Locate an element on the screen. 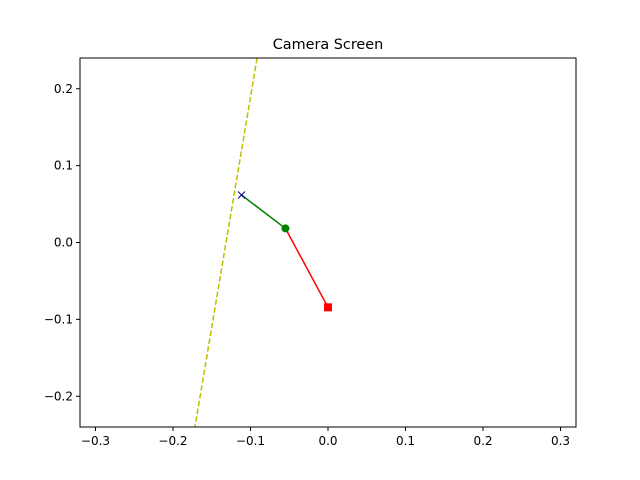  x-tick-label: 0.1 is located at coordinates (405, 441).